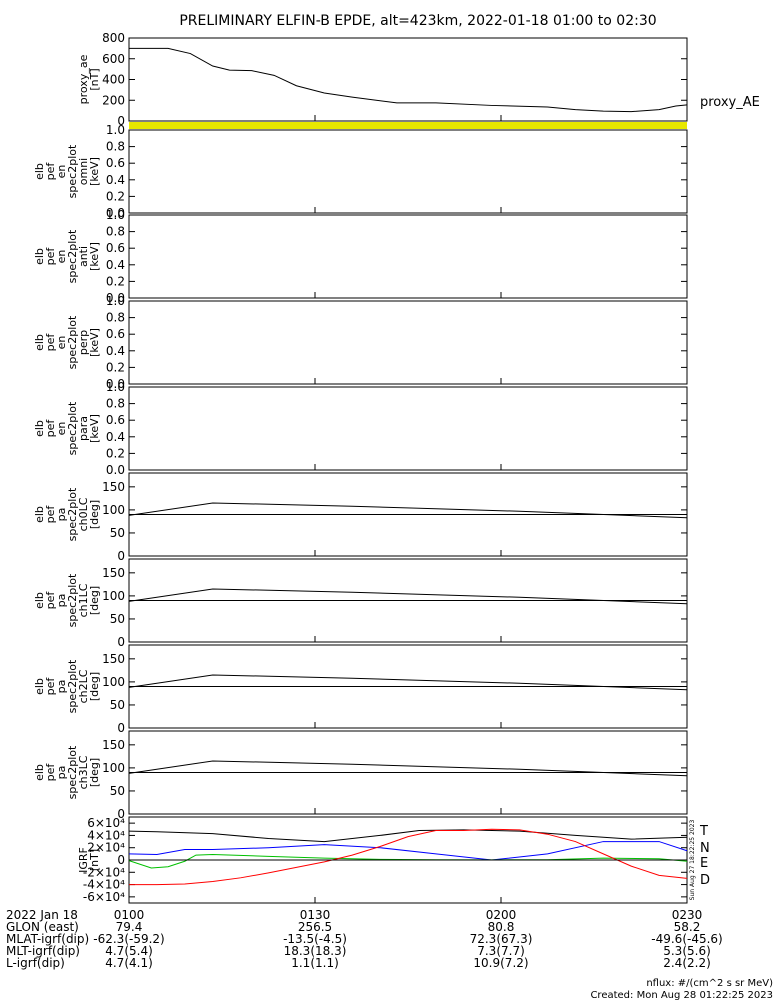  Describe the element at coordinates (83, 256) in the screenshot. I see `y-axis-label-line: anti` at that location.